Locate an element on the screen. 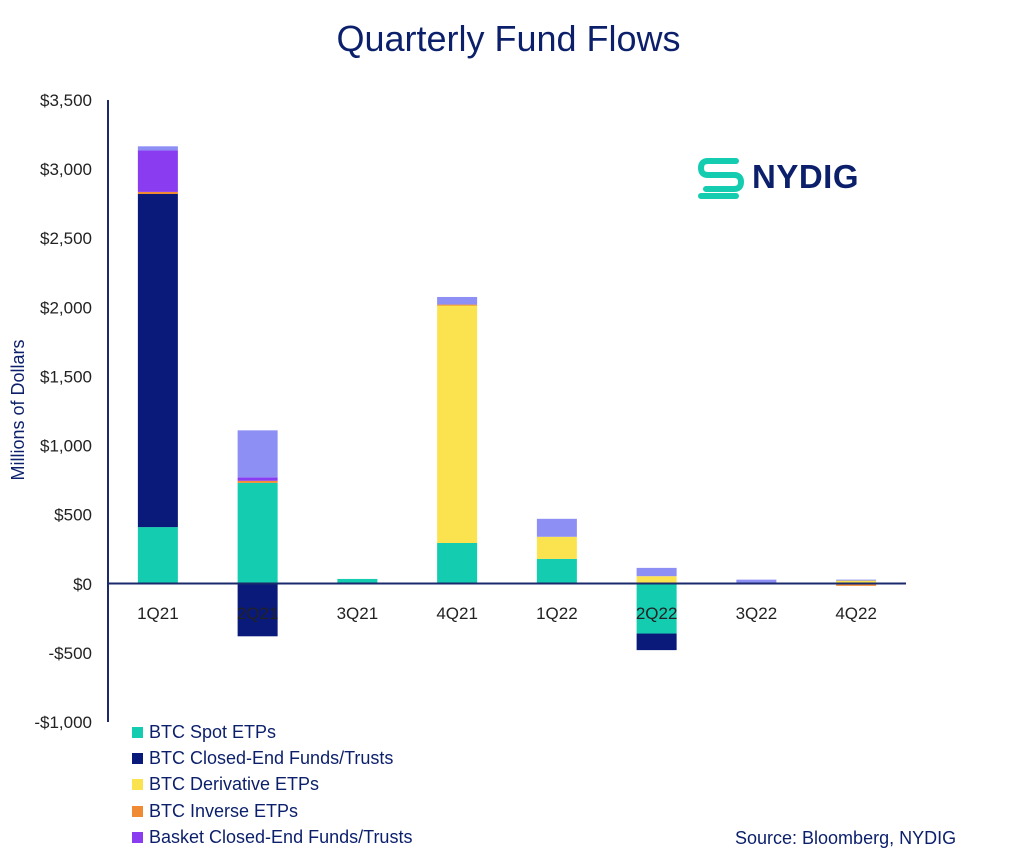 This screenshot has width=1017, height=861. x-tick-label: 3Q21 is located at coordinates (358, 613).